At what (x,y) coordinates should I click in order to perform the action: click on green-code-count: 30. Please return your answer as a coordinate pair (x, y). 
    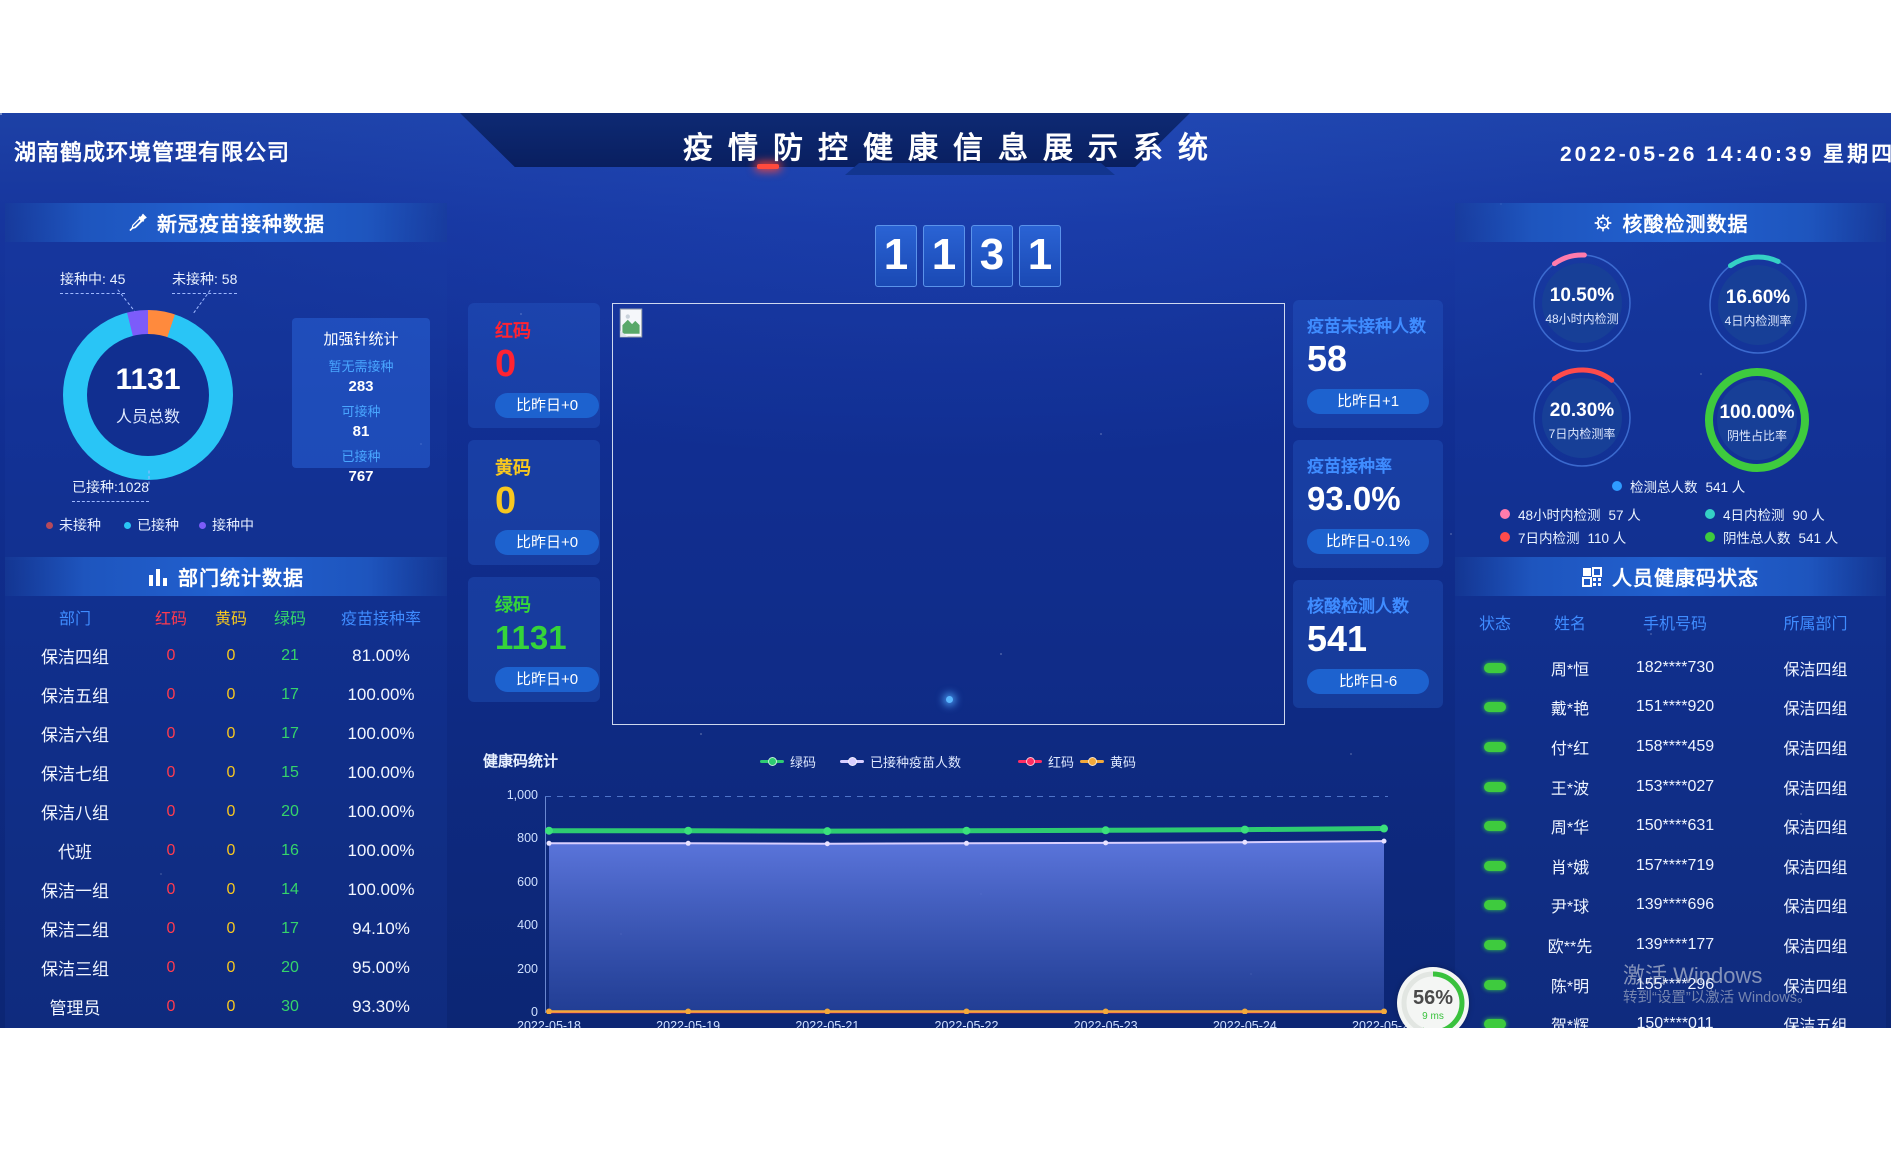
    Looking at the image, I should click on (290, 1006).